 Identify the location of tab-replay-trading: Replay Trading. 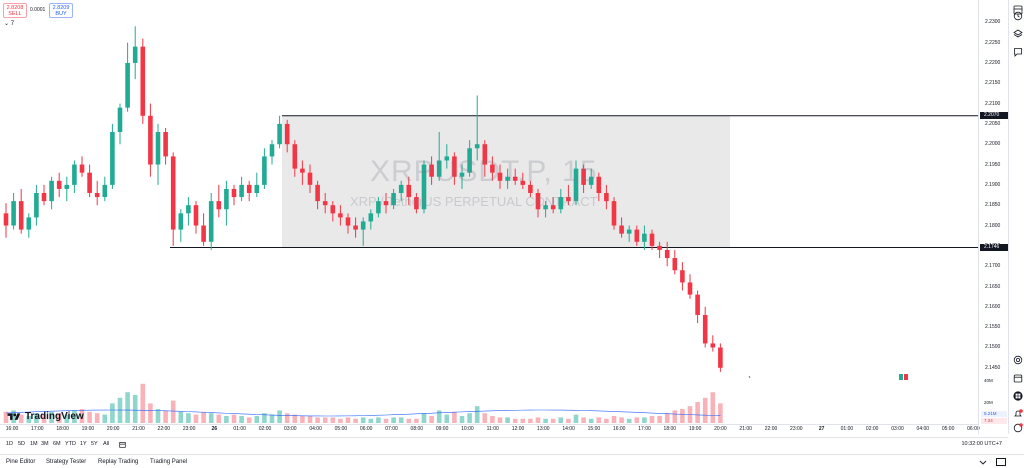
(118, 462).